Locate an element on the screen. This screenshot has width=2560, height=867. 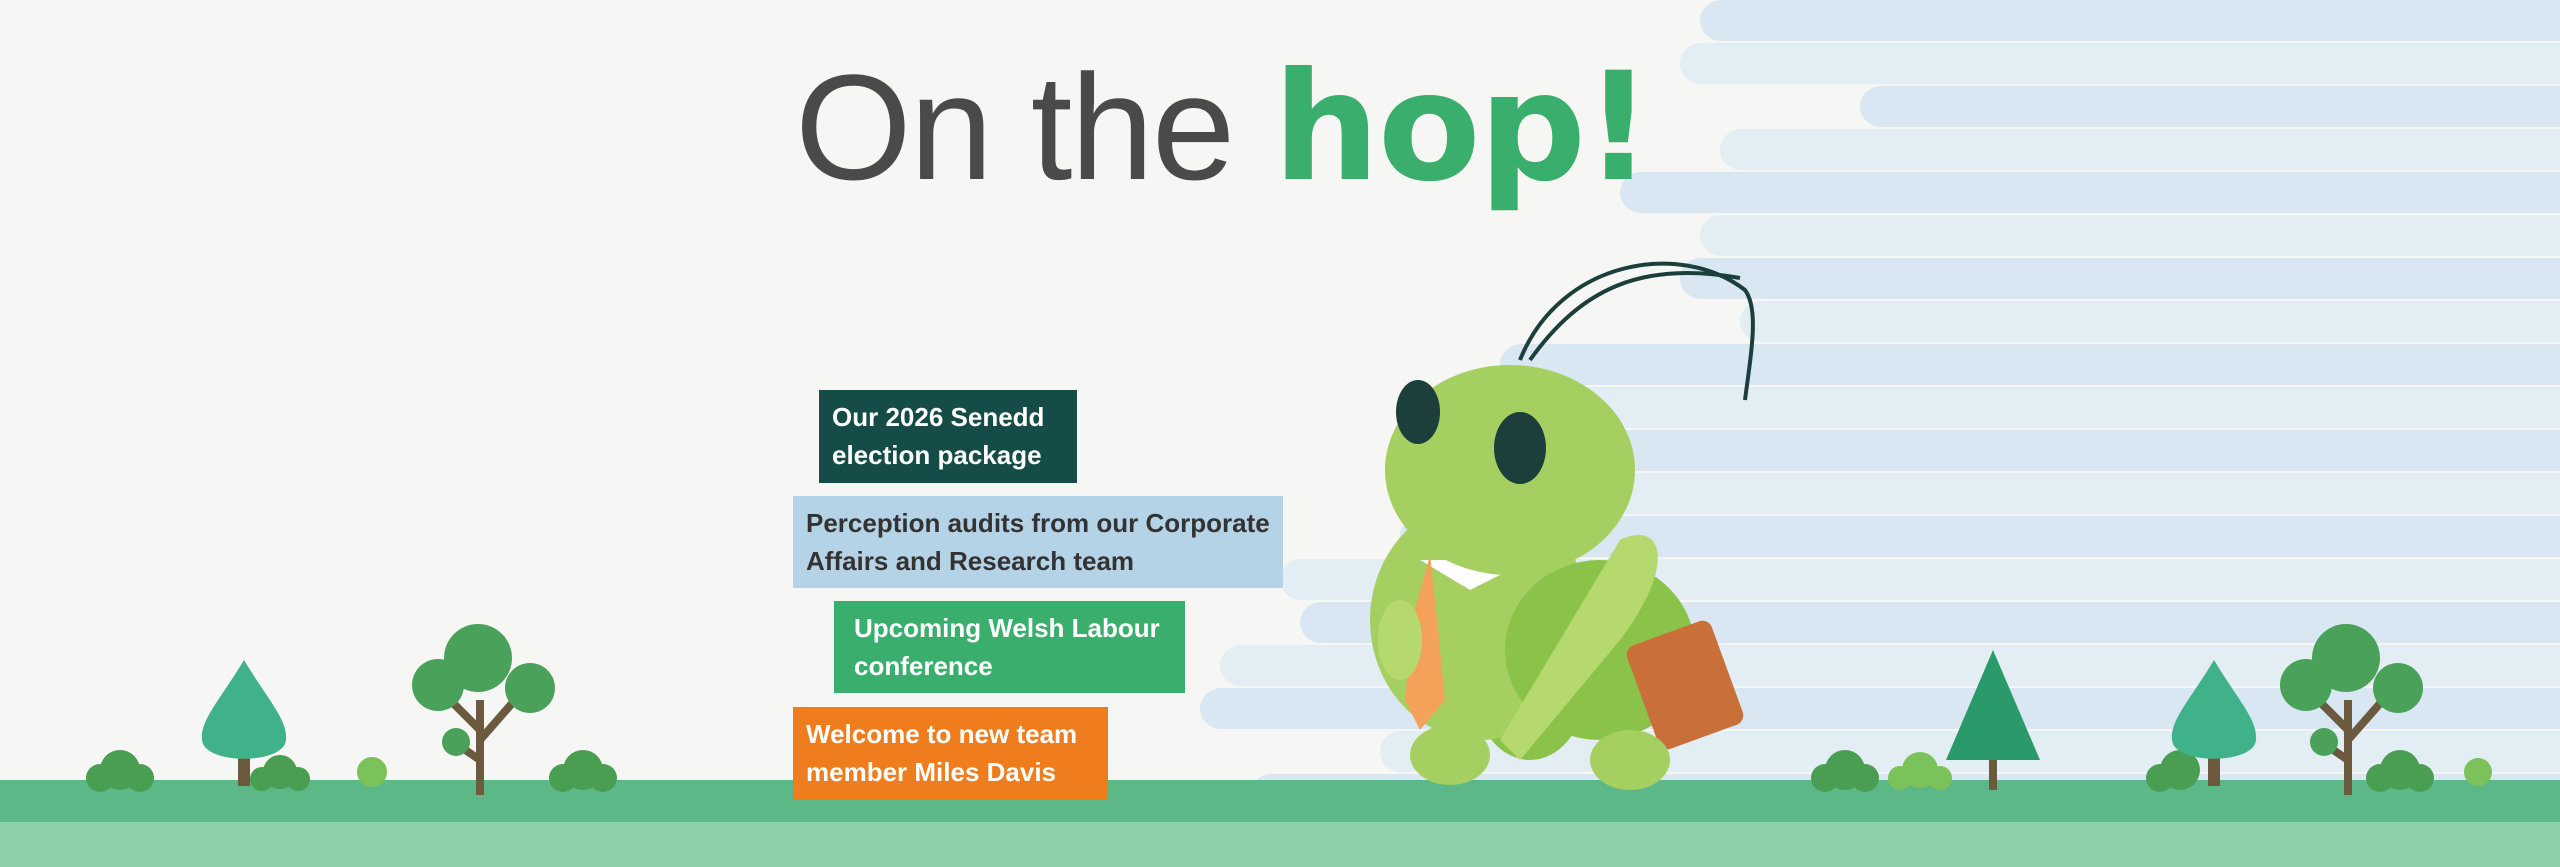
news-item-line: Upcoming Welsh Labour is located at coordinates (1007, 628).